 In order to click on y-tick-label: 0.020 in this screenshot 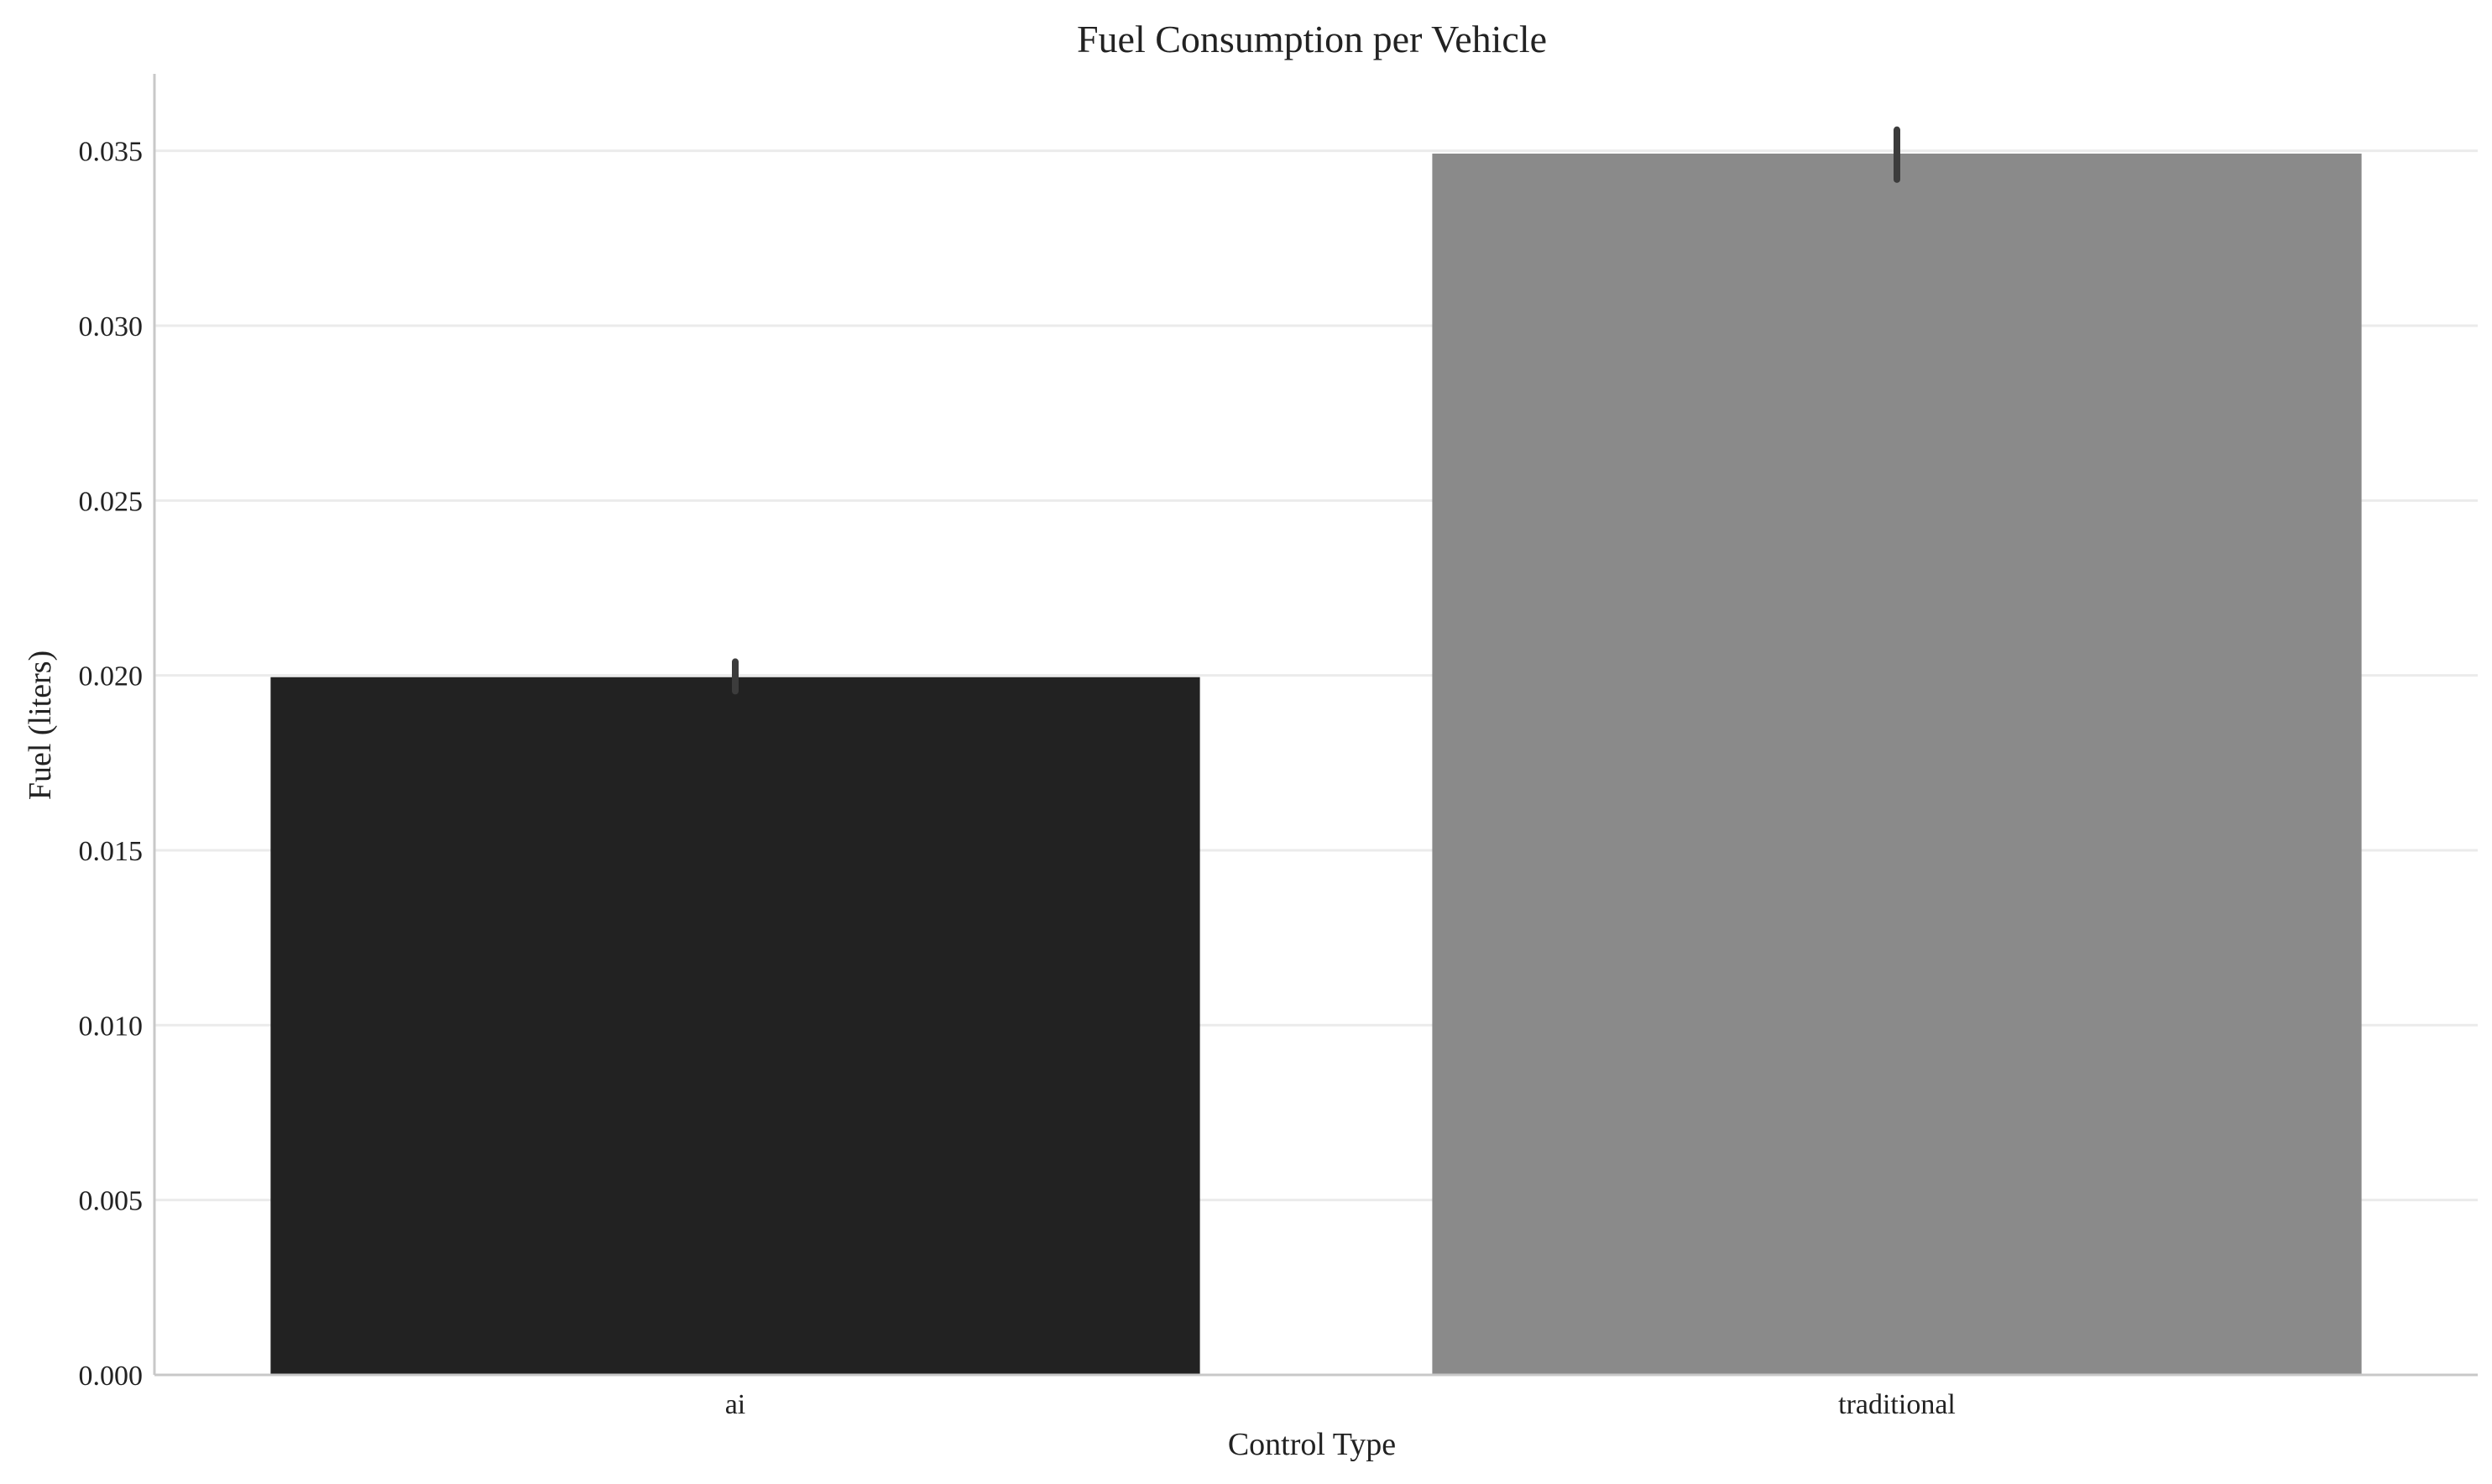, I will do `click(112, 676)`.